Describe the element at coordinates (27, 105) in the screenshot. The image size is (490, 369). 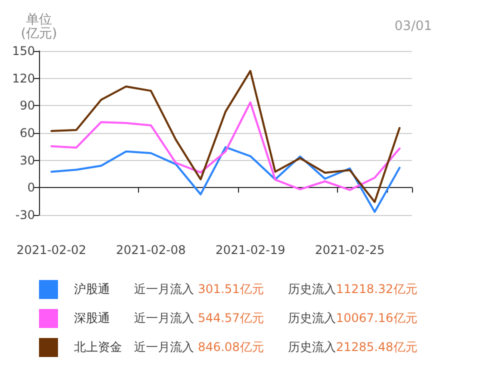
I see `y-tick-label: 90` at that location.